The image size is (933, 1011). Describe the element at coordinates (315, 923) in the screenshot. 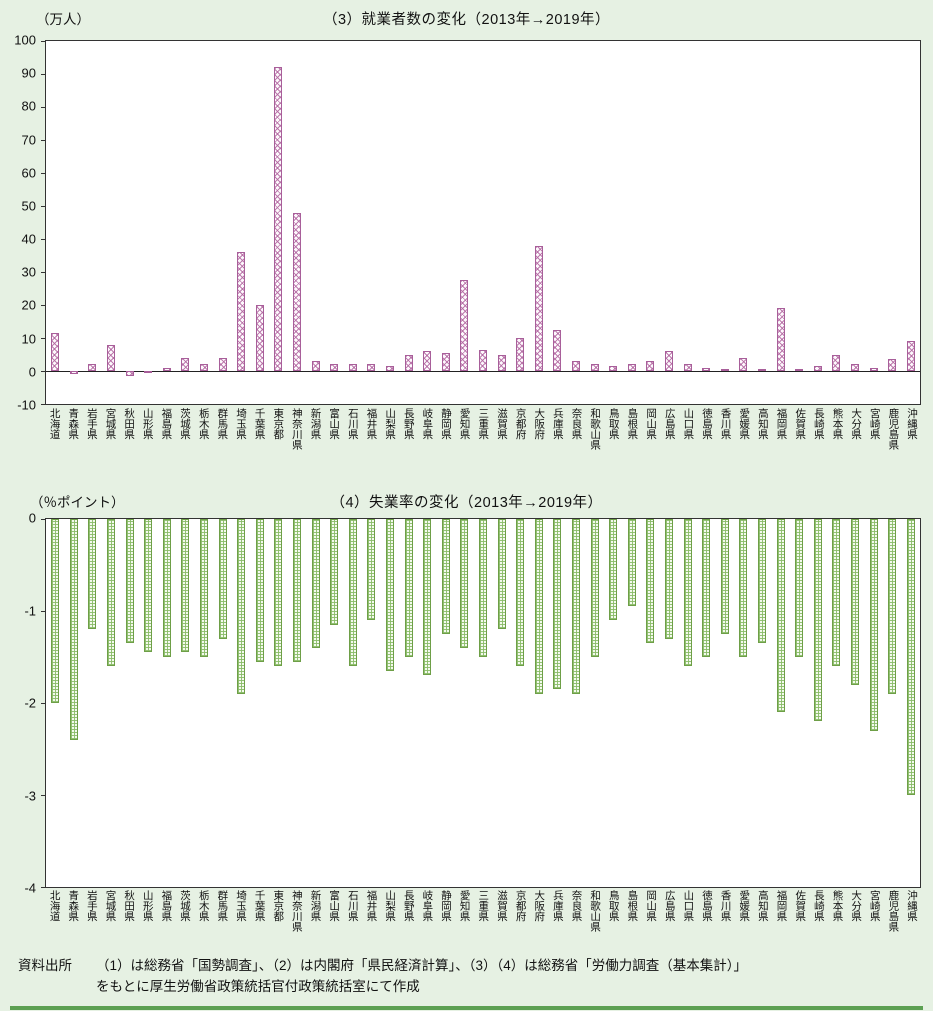

I see `x-axis-label: 新潟県` at that location.